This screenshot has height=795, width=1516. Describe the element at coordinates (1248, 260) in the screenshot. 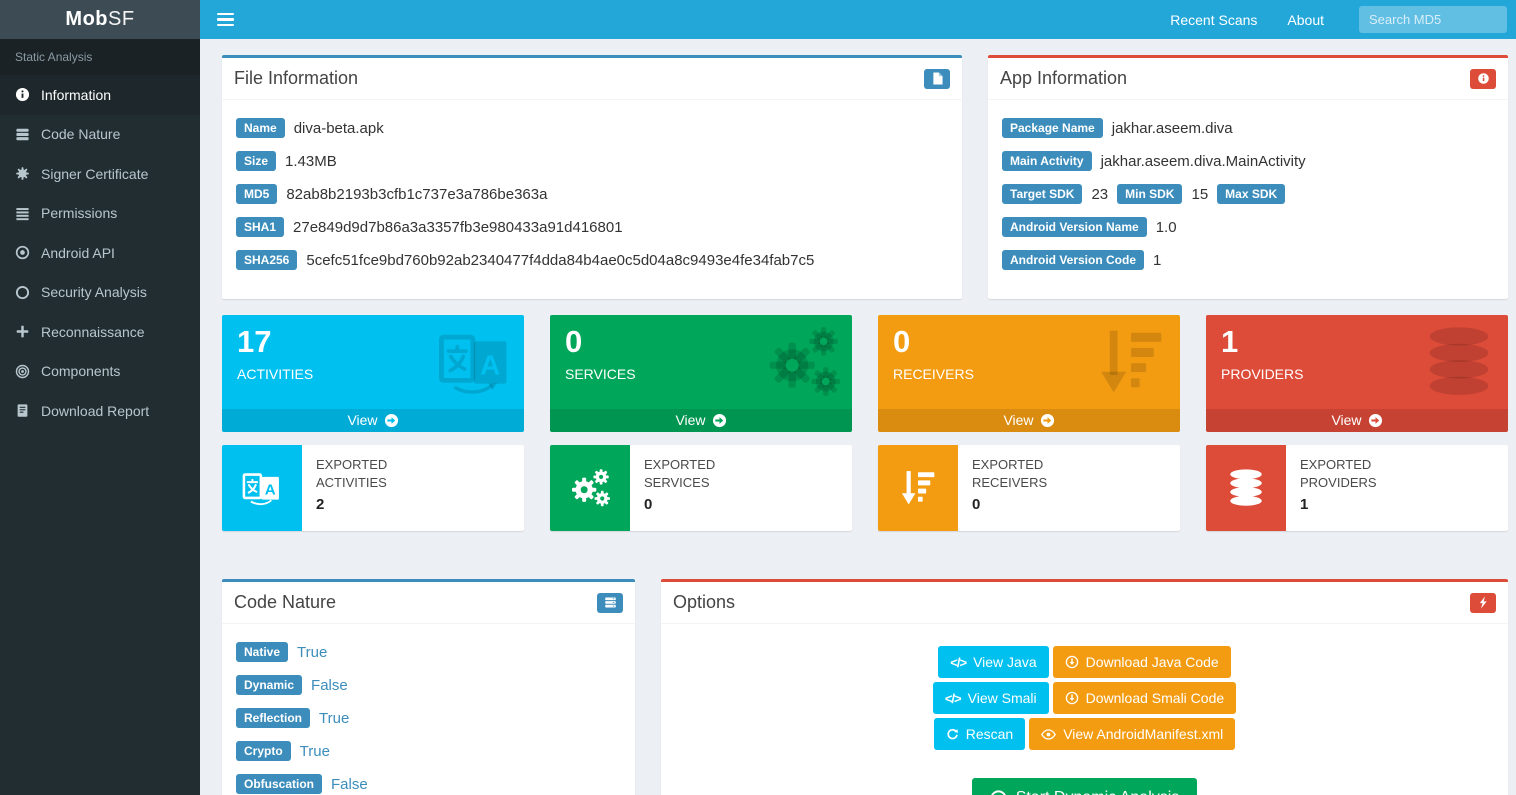

I see `app-field-version-code: Android Version Code 1` at that location.